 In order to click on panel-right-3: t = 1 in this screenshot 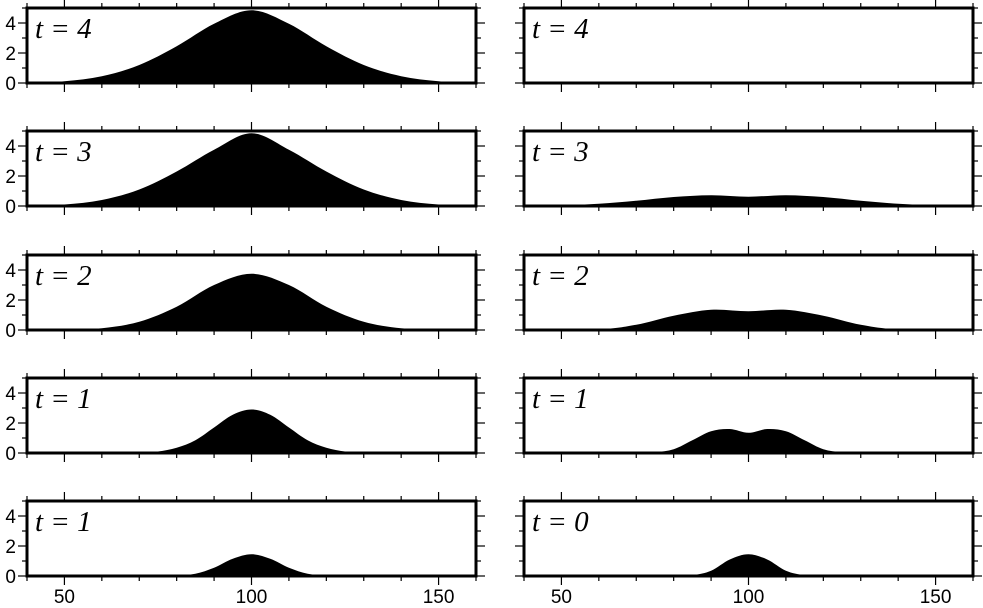, I will do `click(748, 415)`.